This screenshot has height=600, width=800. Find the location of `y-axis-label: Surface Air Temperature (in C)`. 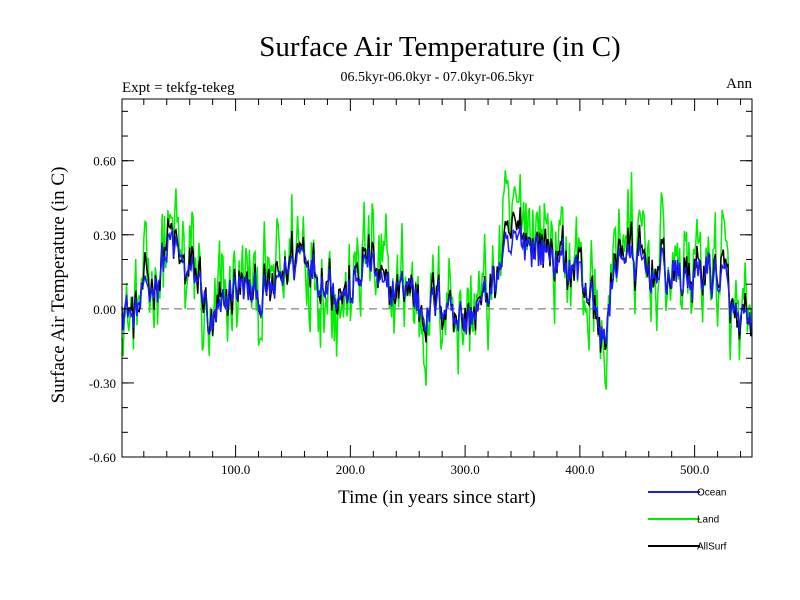

y-axis-label: Surface Air Temperature (in C) is located at coordinates (58, 285).